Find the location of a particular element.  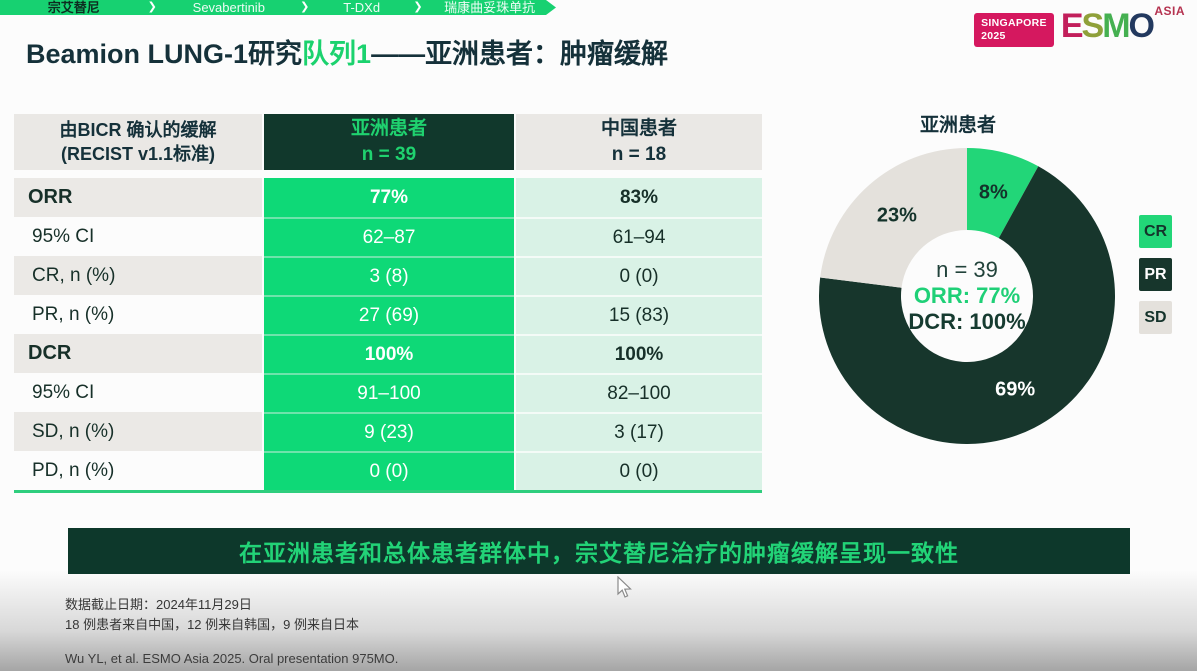

header-asian: 亚洲患者 n = 39 is located at coordinates (389, 142).